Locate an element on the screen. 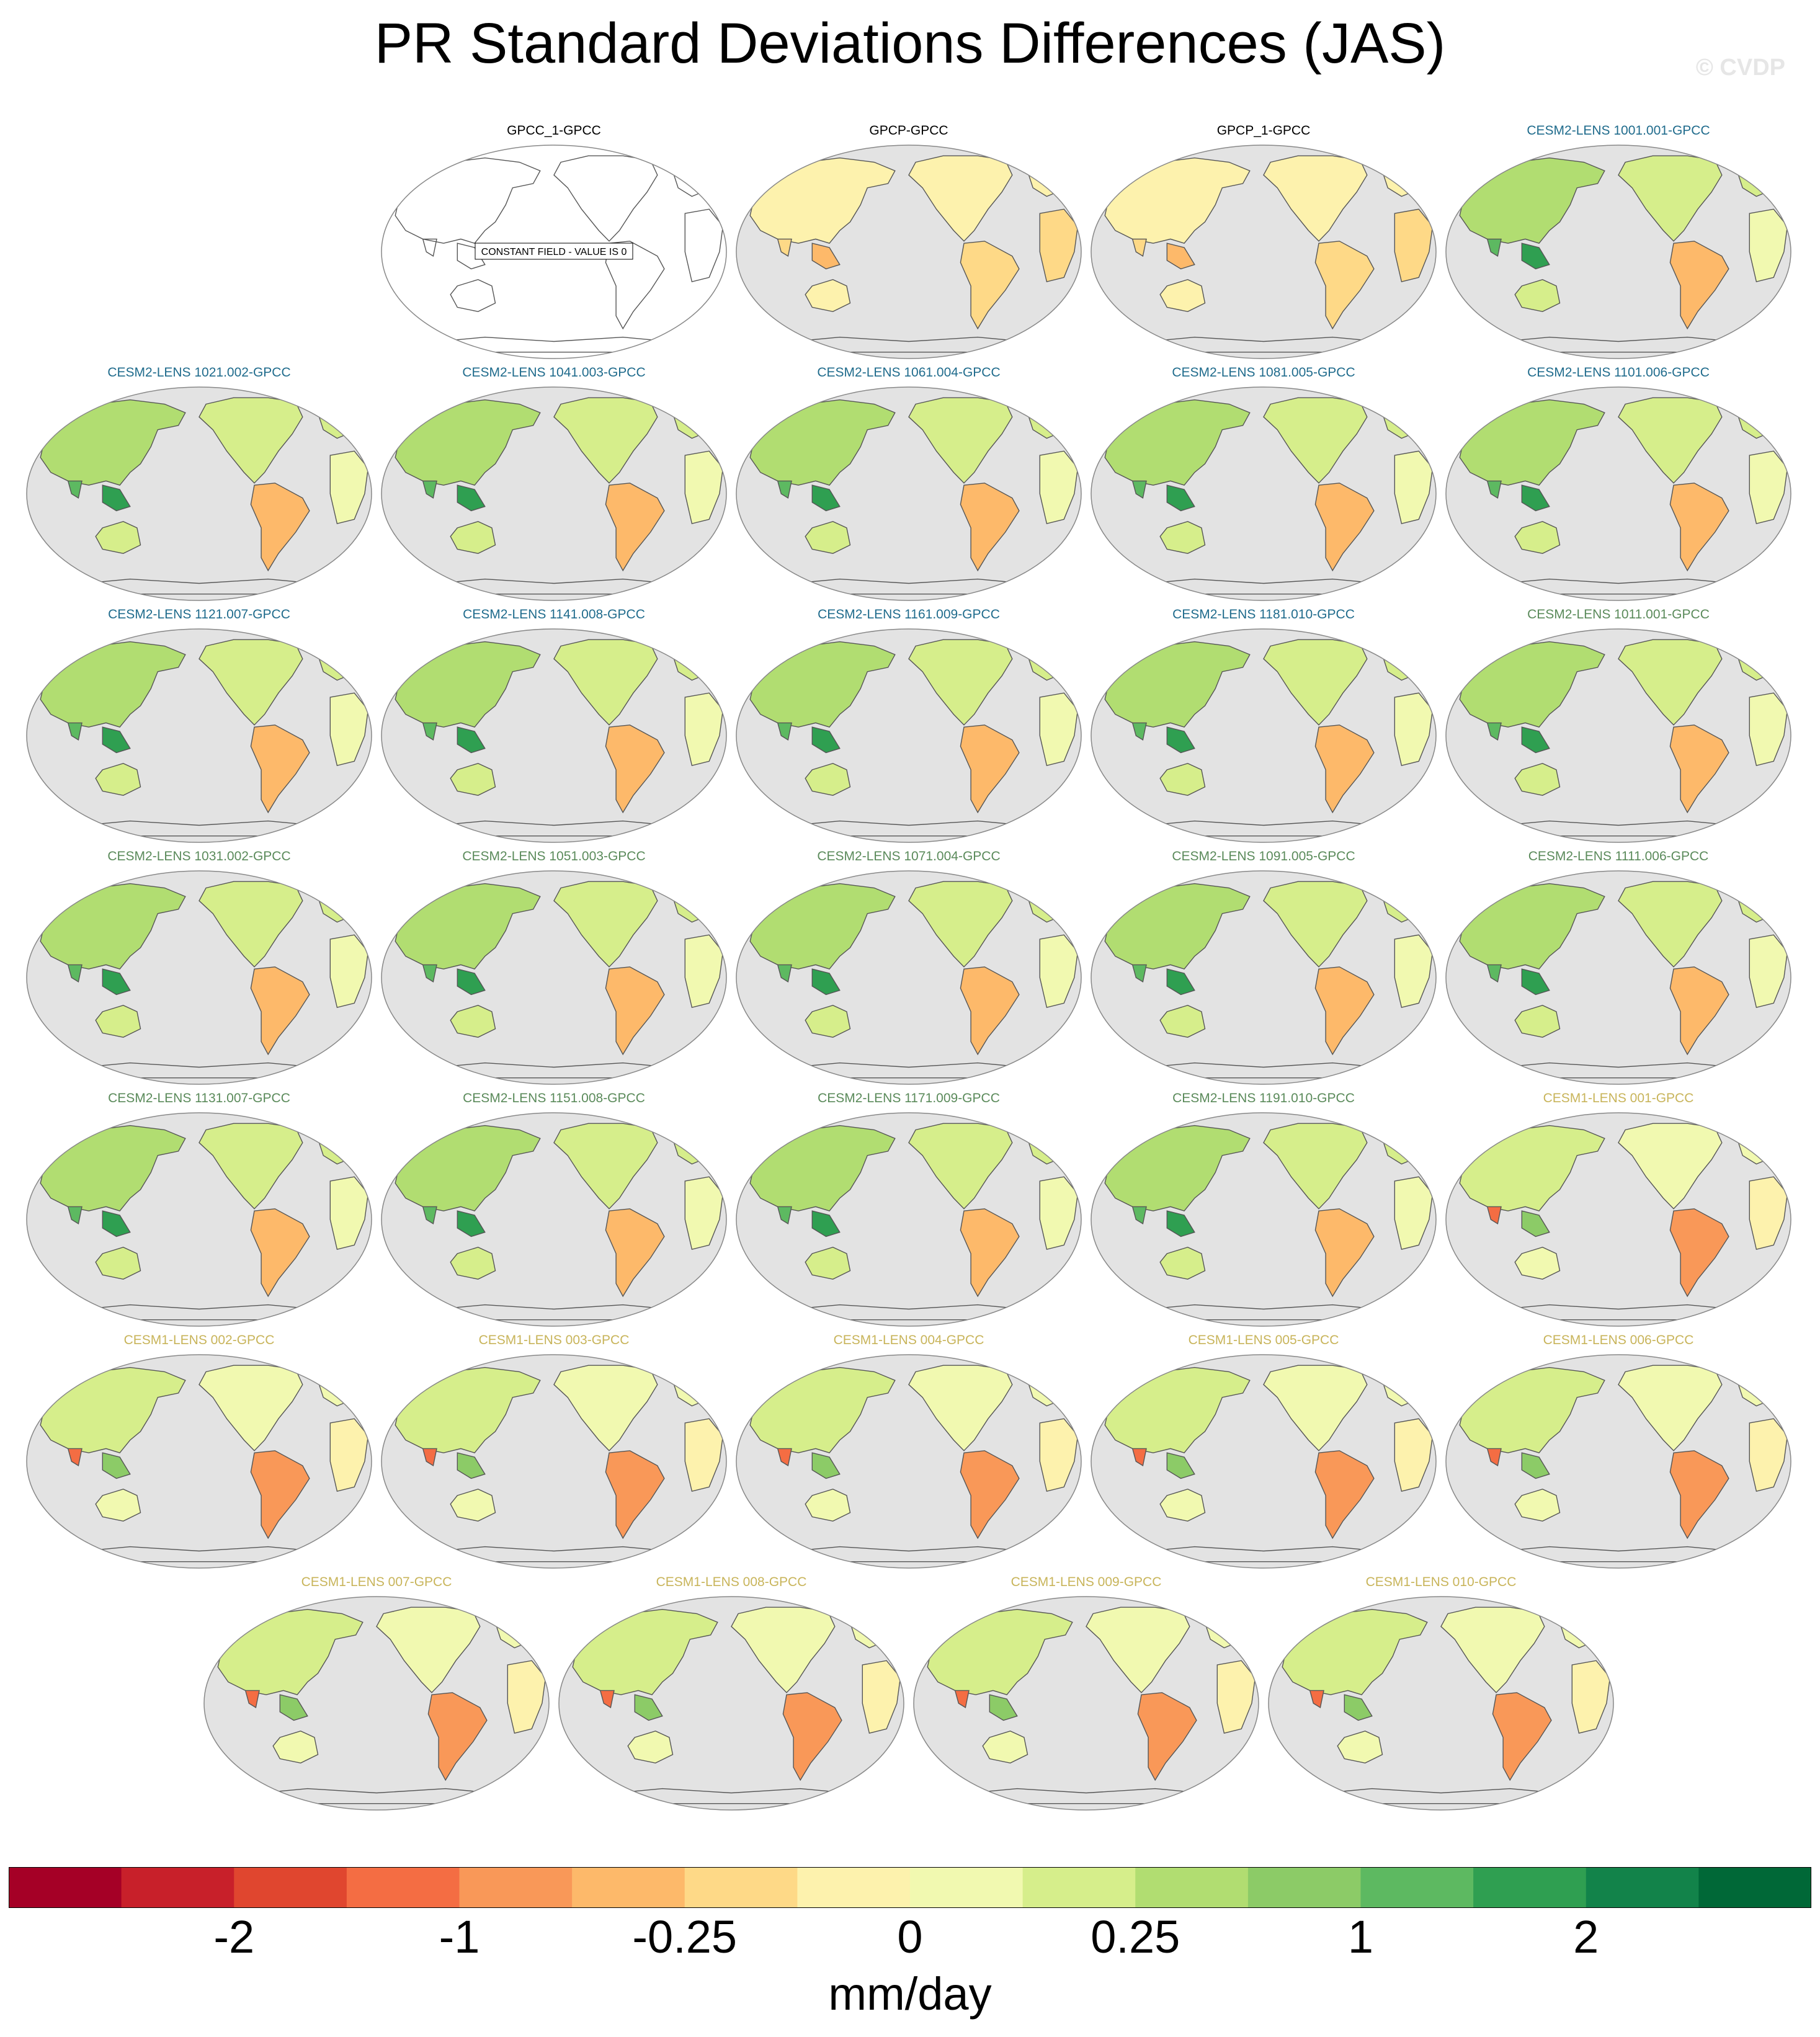  map-panel: CESM1-LENS 010-GPCC is located at coordinates (1441, 1694).